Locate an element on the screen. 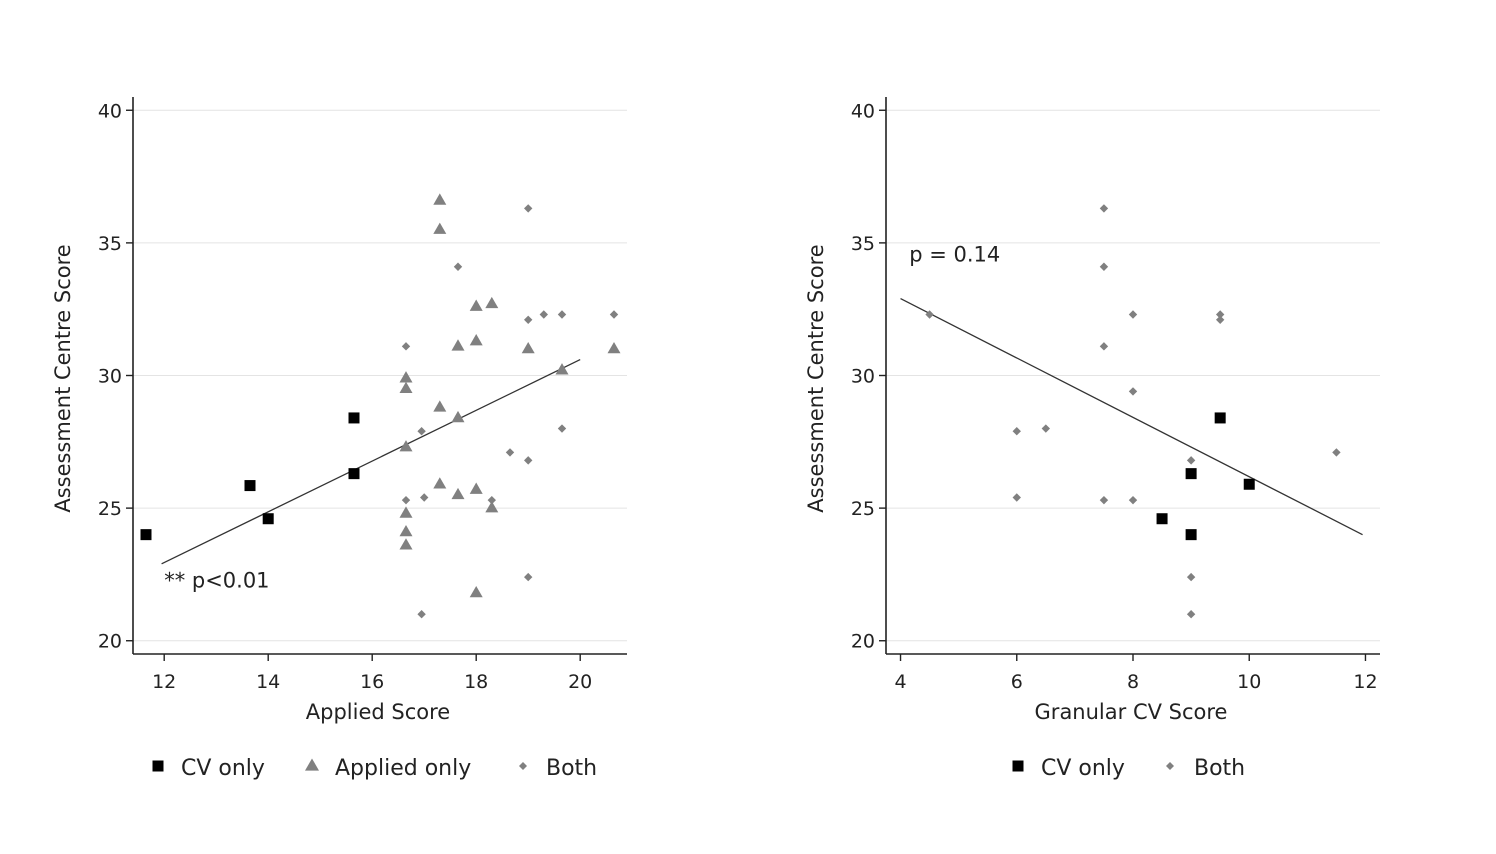  x-tick-label: 14 is located at coordinates (268, 682).